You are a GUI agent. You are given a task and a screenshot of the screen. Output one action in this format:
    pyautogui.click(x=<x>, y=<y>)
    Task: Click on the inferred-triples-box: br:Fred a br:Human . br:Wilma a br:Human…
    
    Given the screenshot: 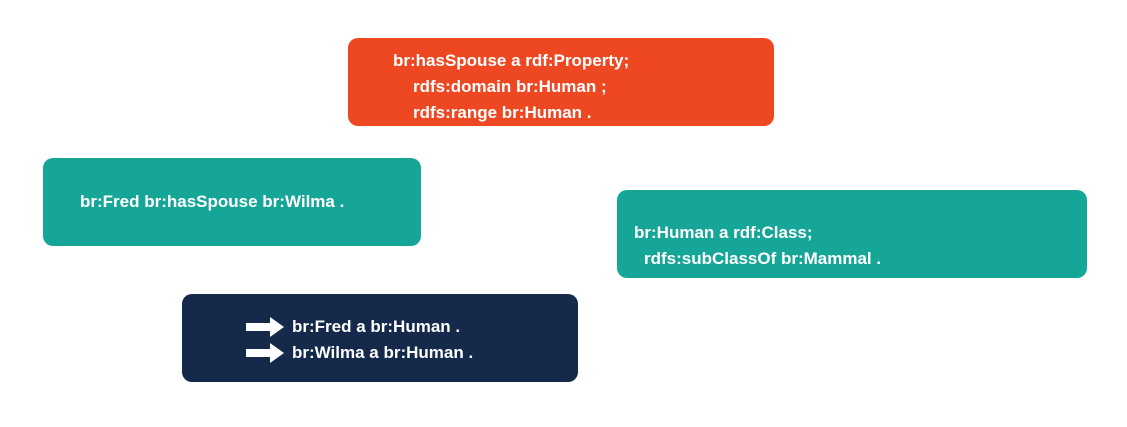 What is the action you would take?
    pyautogui.click(x=380, y=338)
    